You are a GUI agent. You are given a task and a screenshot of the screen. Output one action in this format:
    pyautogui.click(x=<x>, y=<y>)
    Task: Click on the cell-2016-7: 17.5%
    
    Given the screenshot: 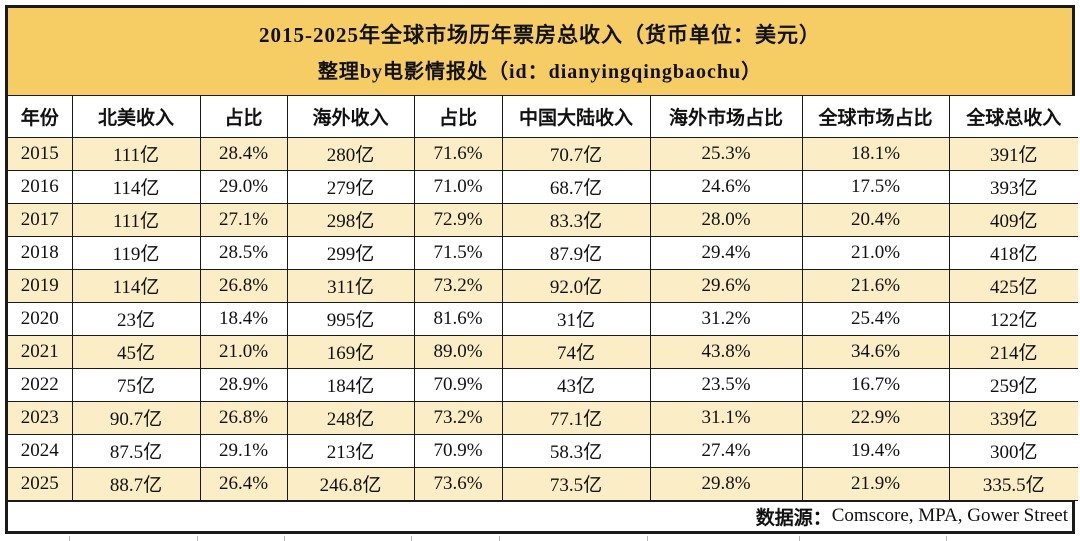 What is the action you would take?
    pyautogui.click(x=875, y=186)
    